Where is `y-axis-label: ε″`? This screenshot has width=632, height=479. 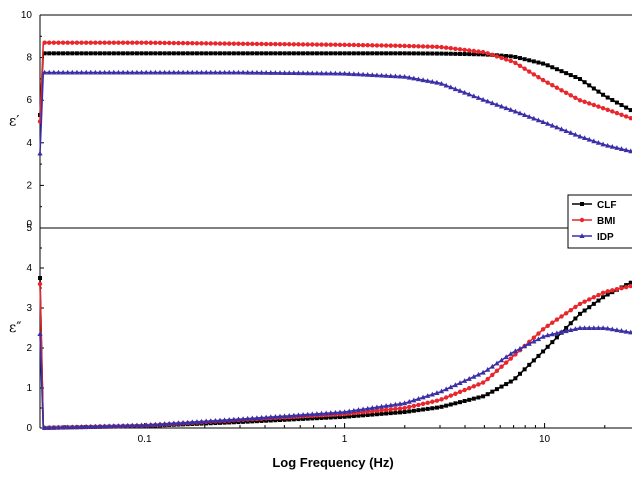
y-axis-label: ε″ is located at coordinates (15, 328).